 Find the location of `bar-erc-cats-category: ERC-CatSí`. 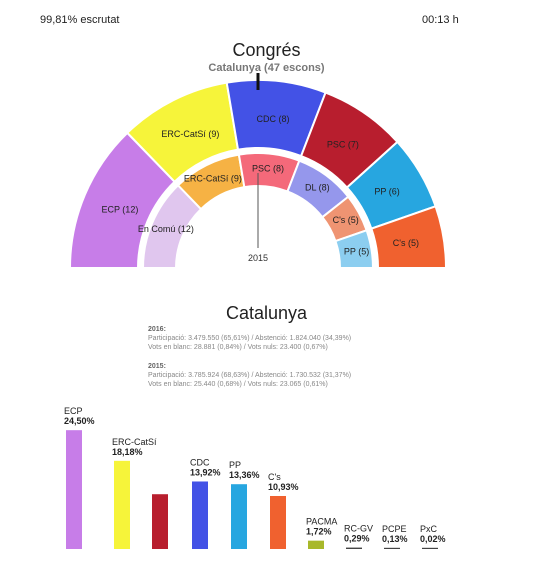

bar-erc-cats-category: ERC-CatSí is located at coordinates (134, 442).